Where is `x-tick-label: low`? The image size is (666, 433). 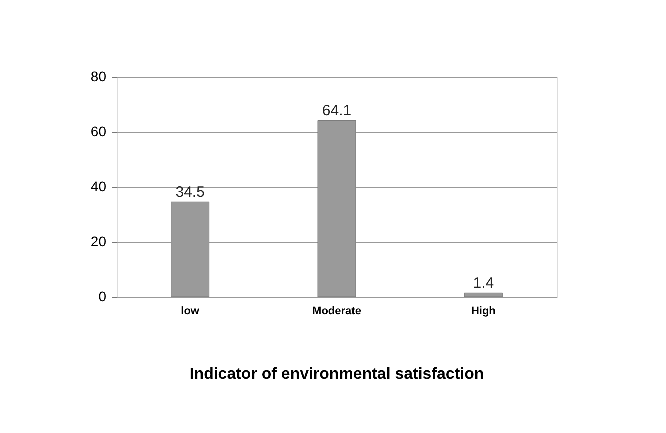
x-tick-label: low is located at coordinates (190, 312).